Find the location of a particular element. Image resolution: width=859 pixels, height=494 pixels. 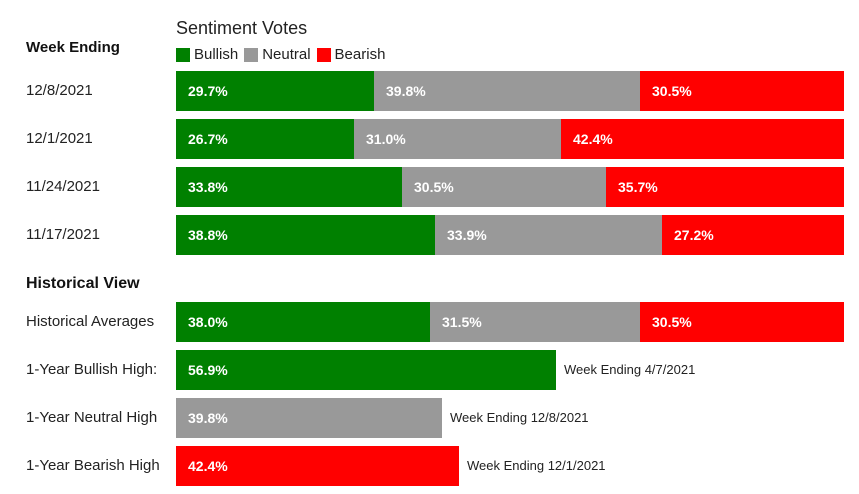

bar-segment-bearish: 35.7% is located at coordinates (725, 187).